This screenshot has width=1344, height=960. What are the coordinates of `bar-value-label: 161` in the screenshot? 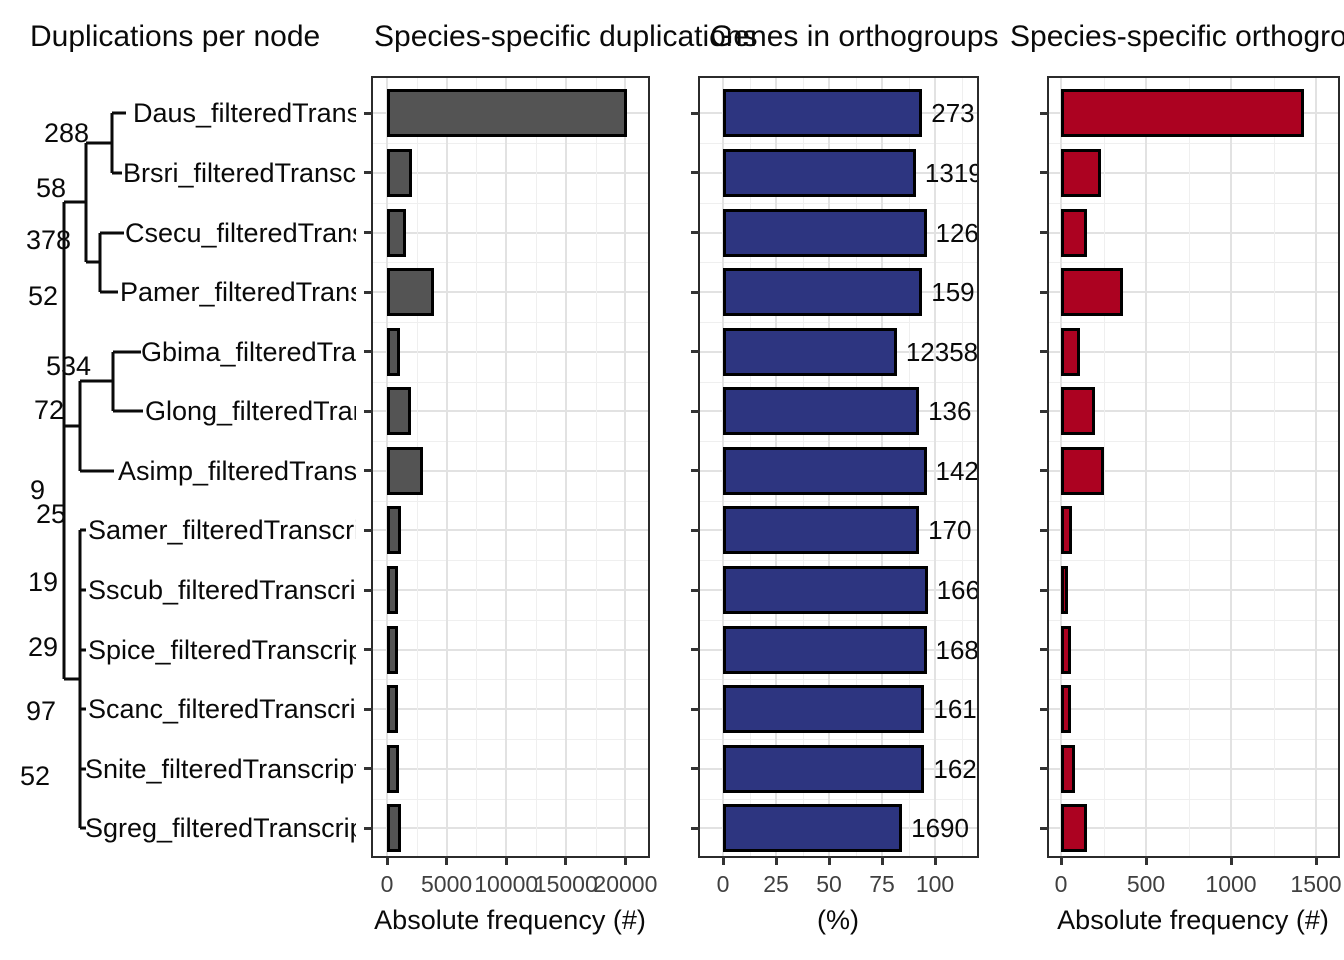 It's located at (955, 709).